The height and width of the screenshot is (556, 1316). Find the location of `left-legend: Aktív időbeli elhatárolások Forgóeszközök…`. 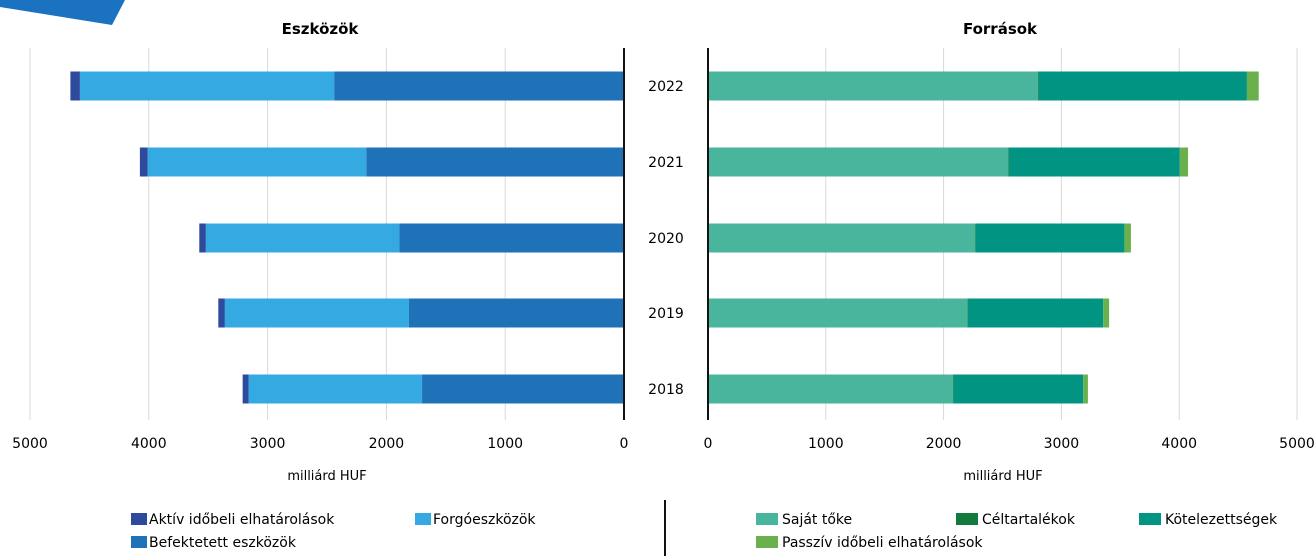

left-legend: Aktív időbeli elhatárolások Forgóeszközök… is located at coordinates (333, 531).